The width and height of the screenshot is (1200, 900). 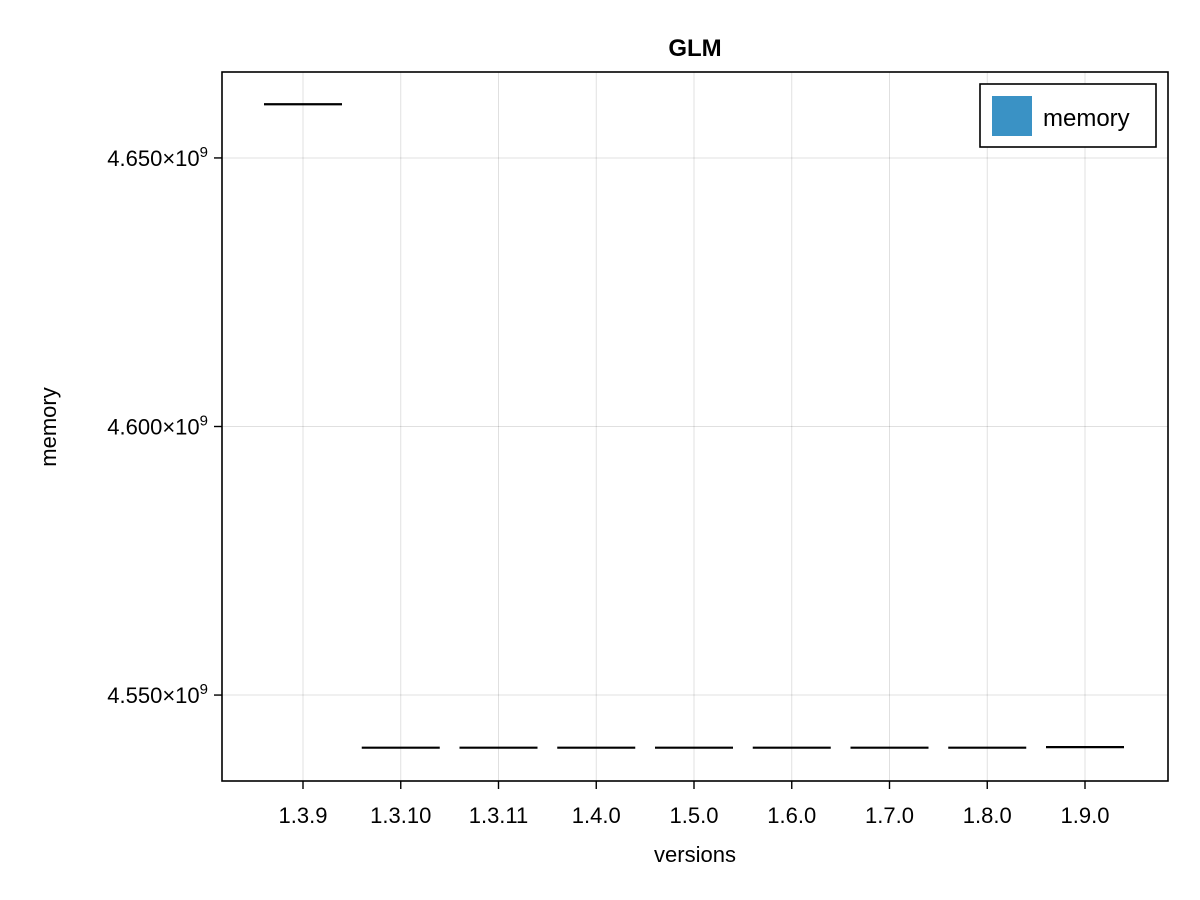 What do you see at coordinates (1085, 815) in the screenshot?
I see `x-tick-label: 1.9.0` at bounding box center [1085, 815].